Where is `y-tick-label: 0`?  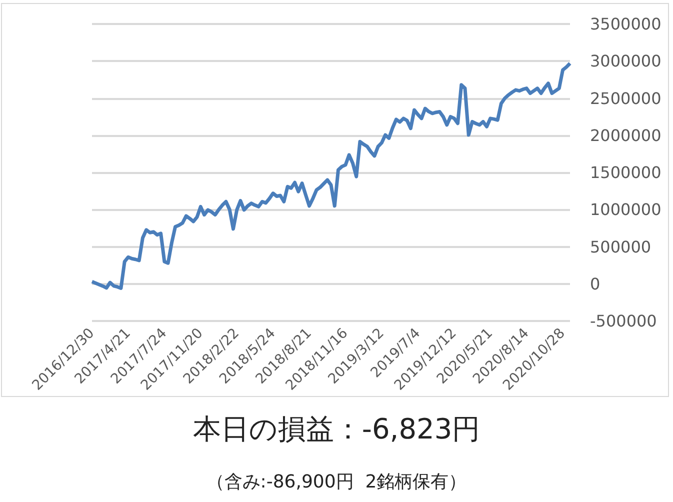 y-tick-label: 0 is located at coordinates (595, 284).